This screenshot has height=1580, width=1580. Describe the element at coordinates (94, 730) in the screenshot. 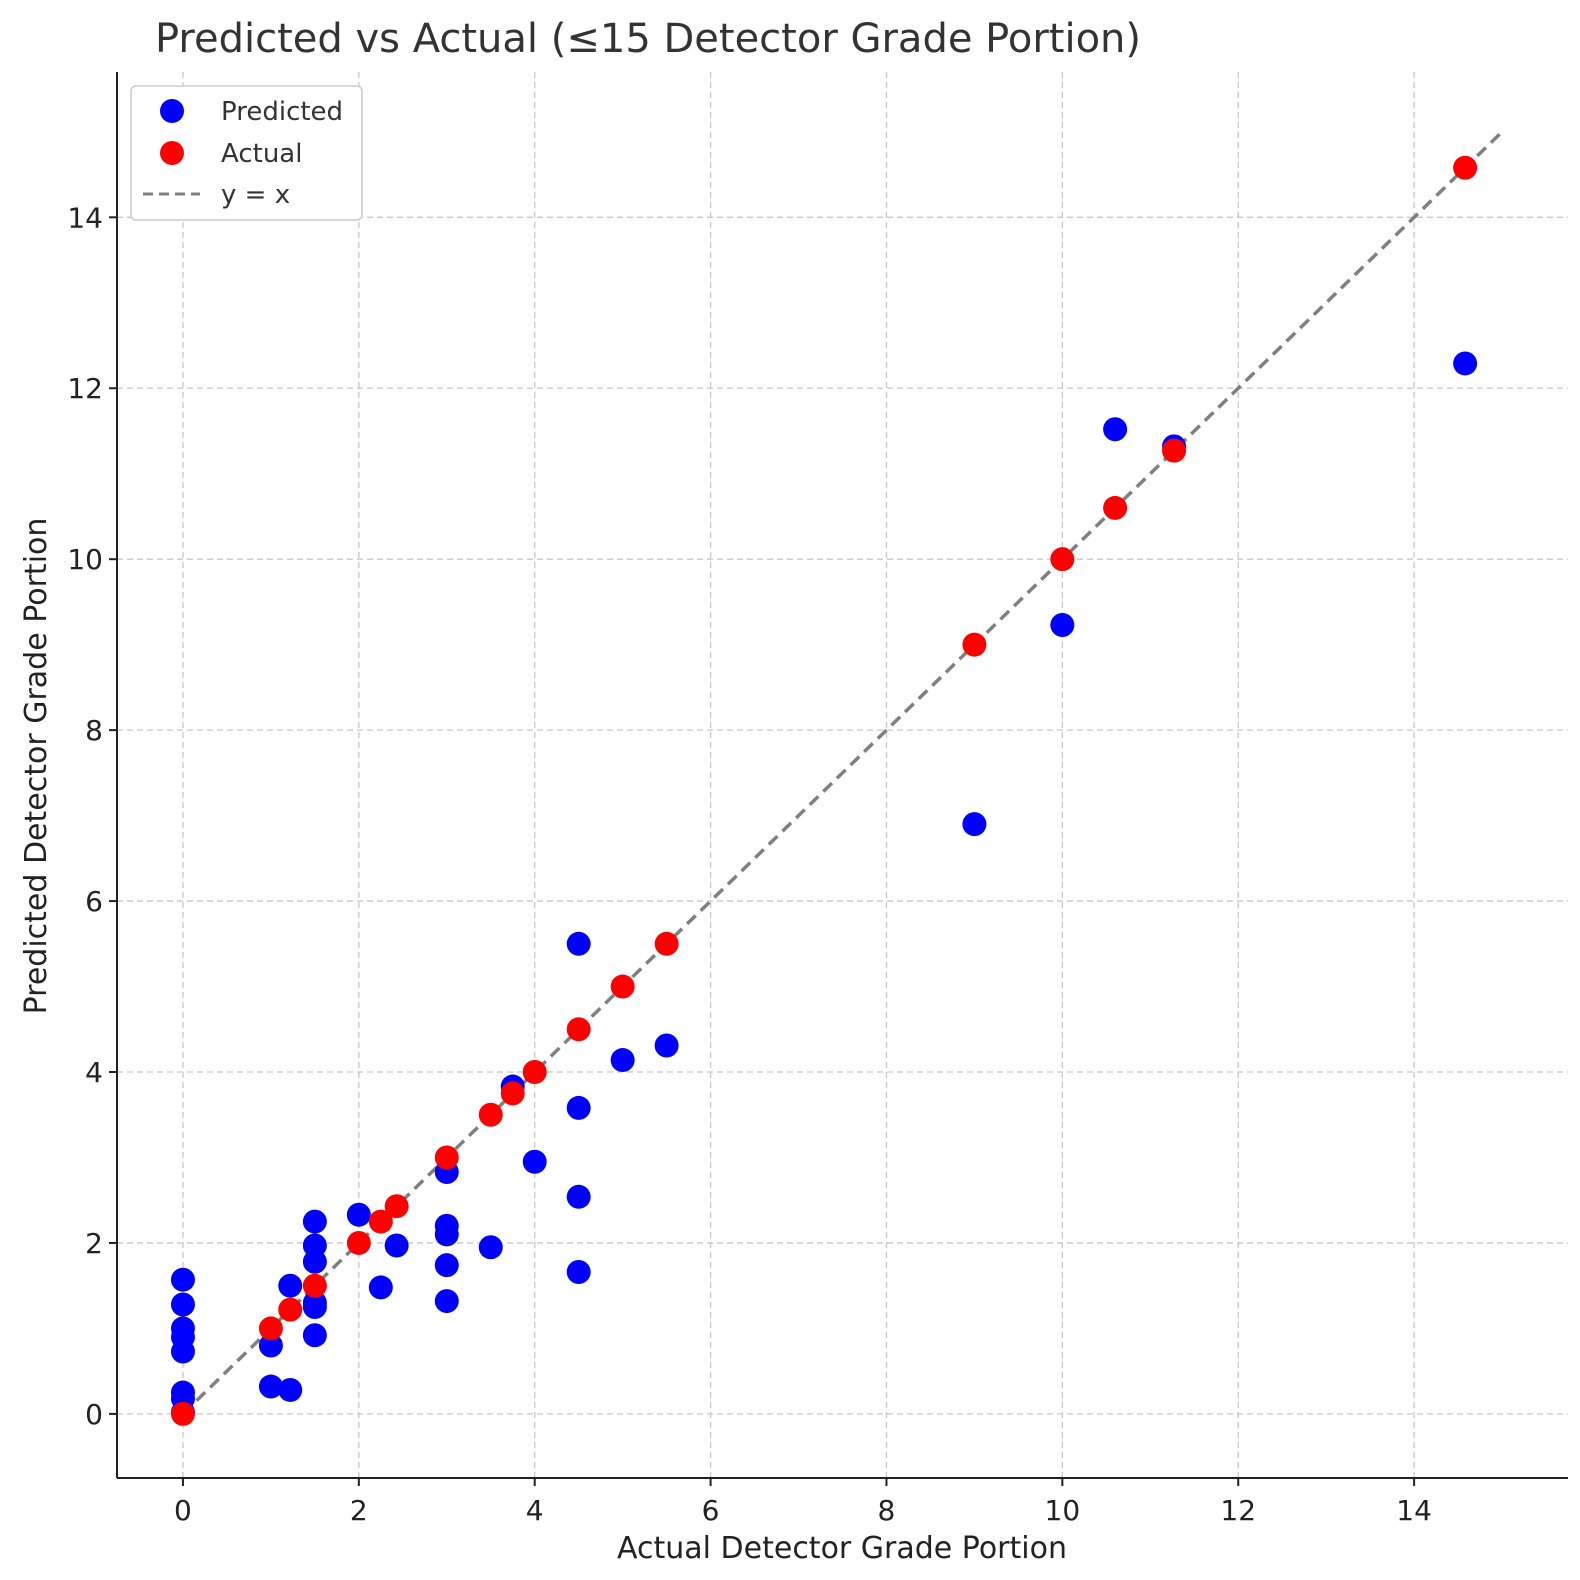

I see `y-tick-label: 8` at that location.